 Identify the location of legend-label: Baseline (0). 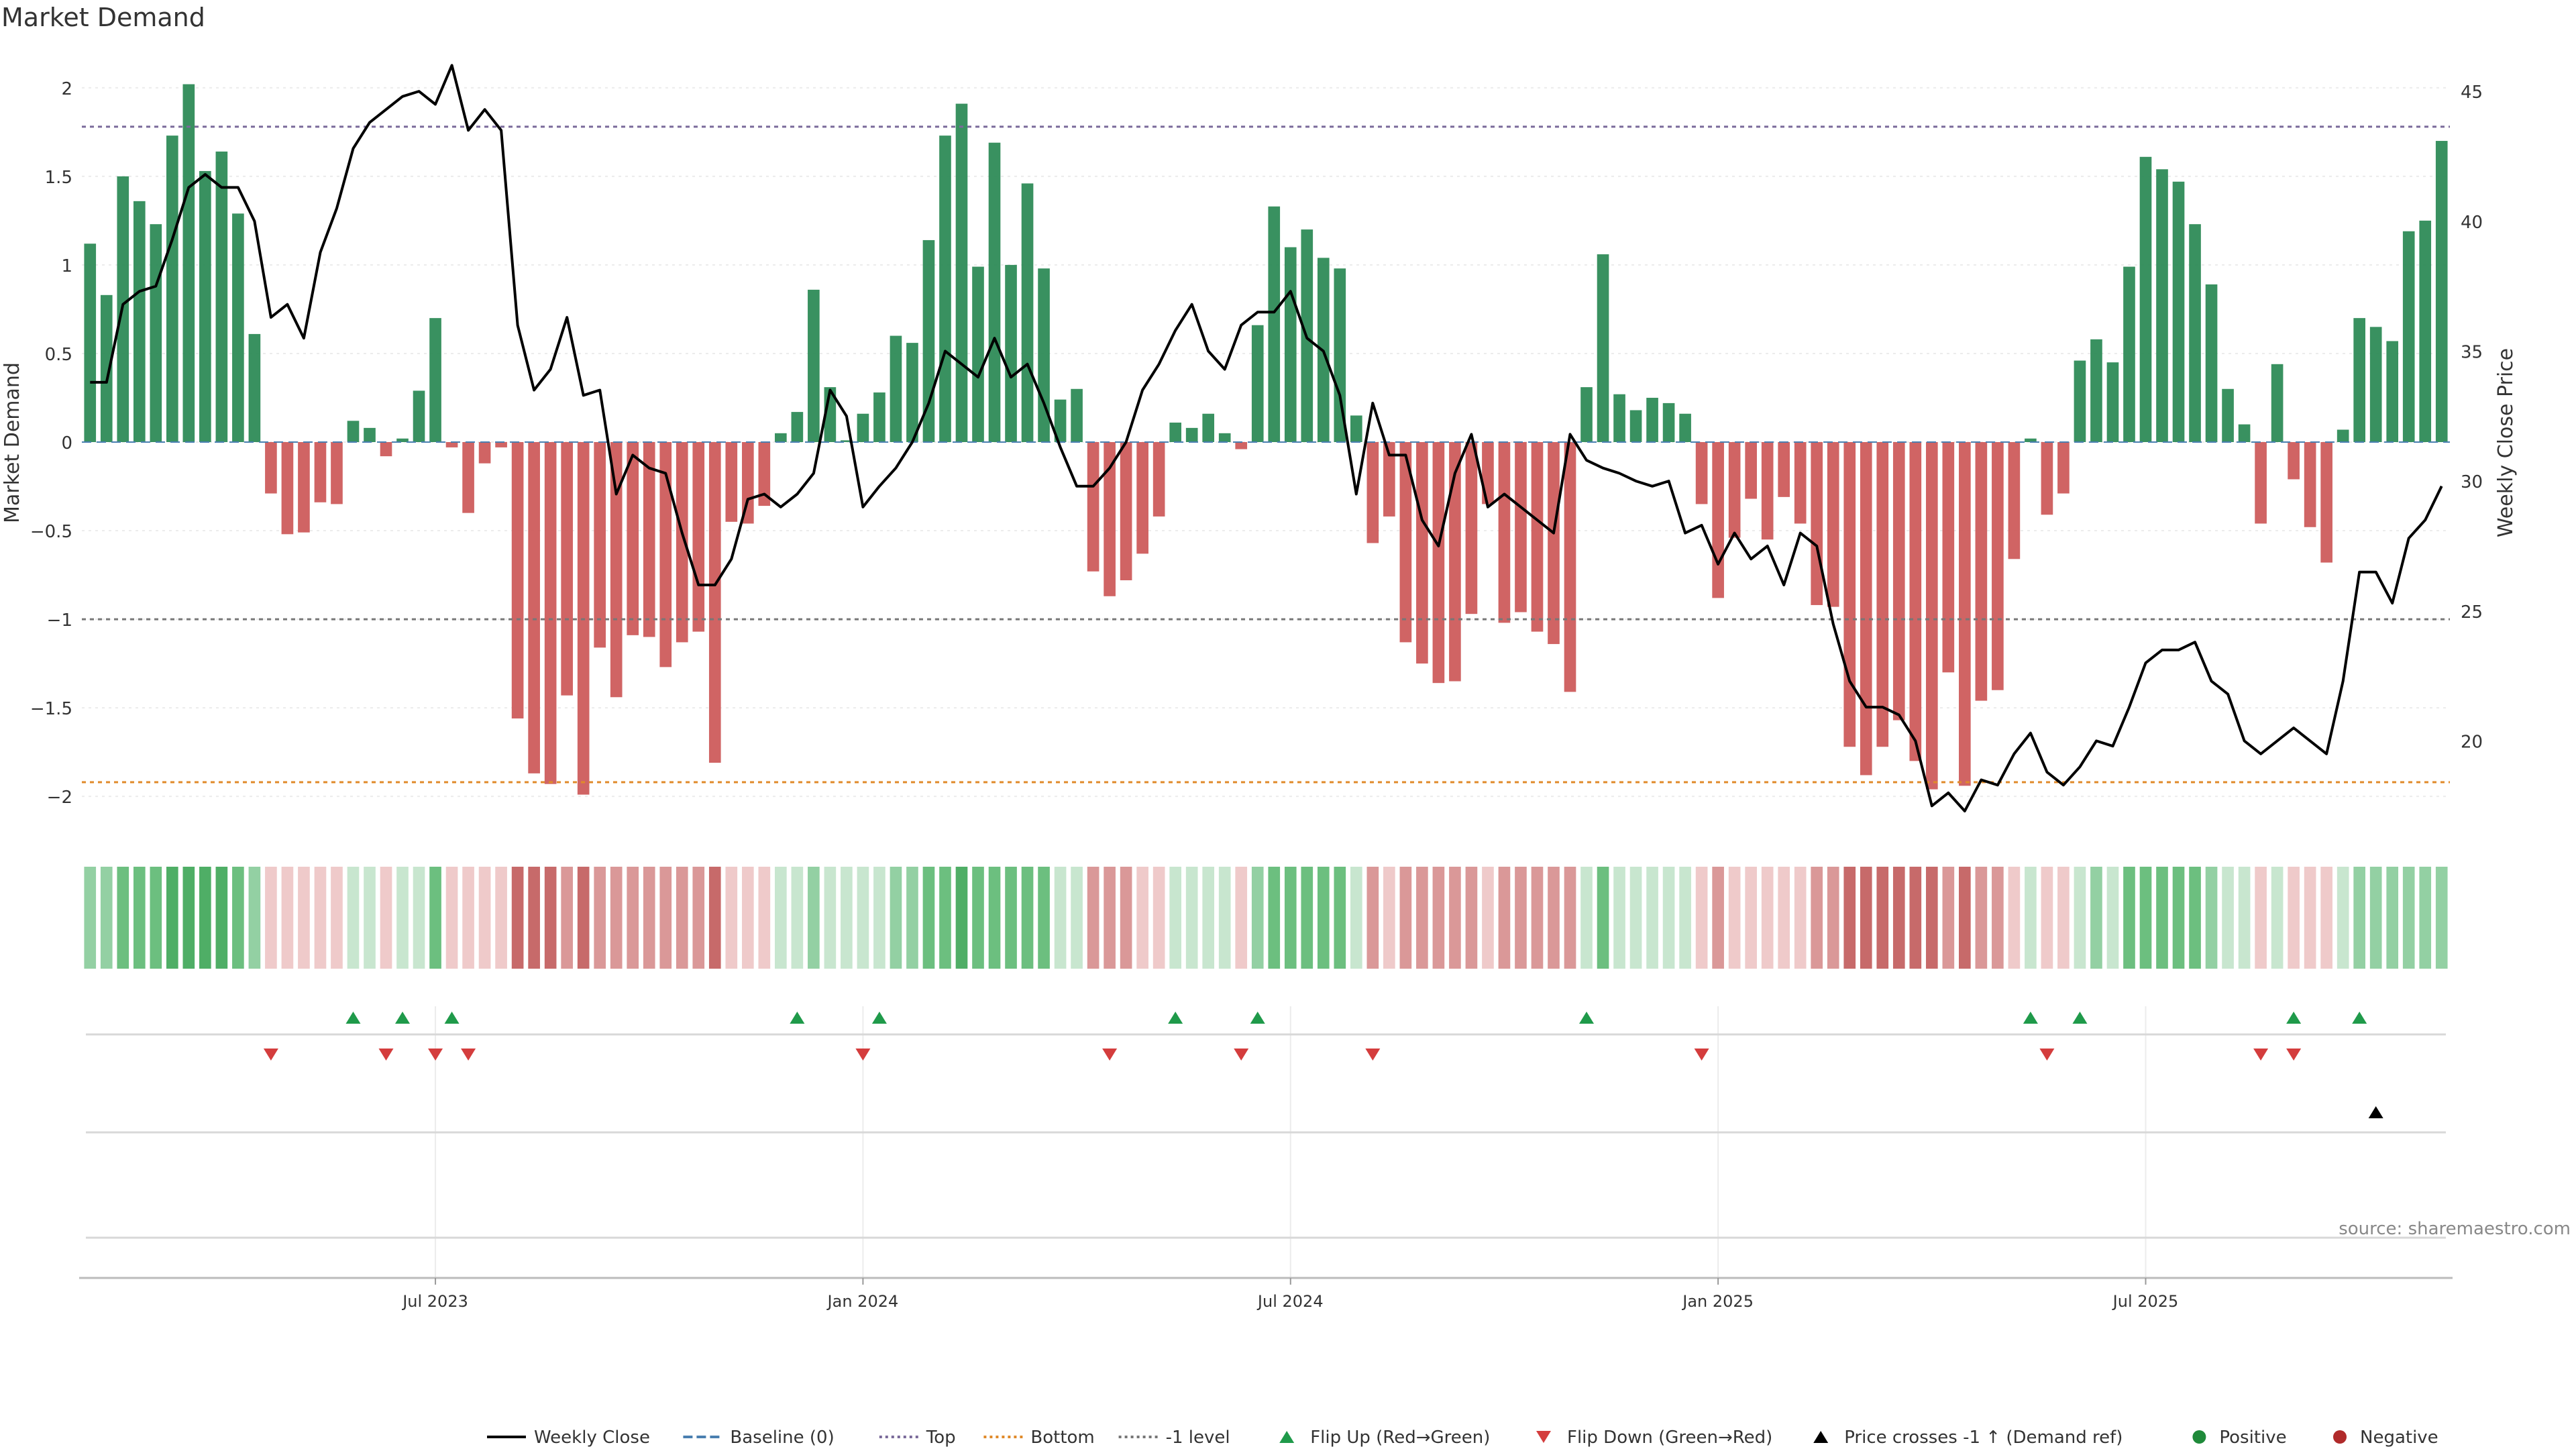
(782, 1438).